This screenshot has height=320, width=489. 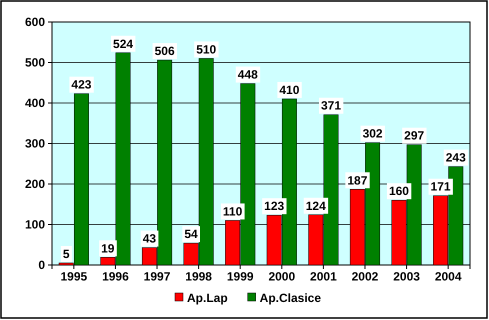 I want to click on data-label: 124, so click(x=316, y=205).